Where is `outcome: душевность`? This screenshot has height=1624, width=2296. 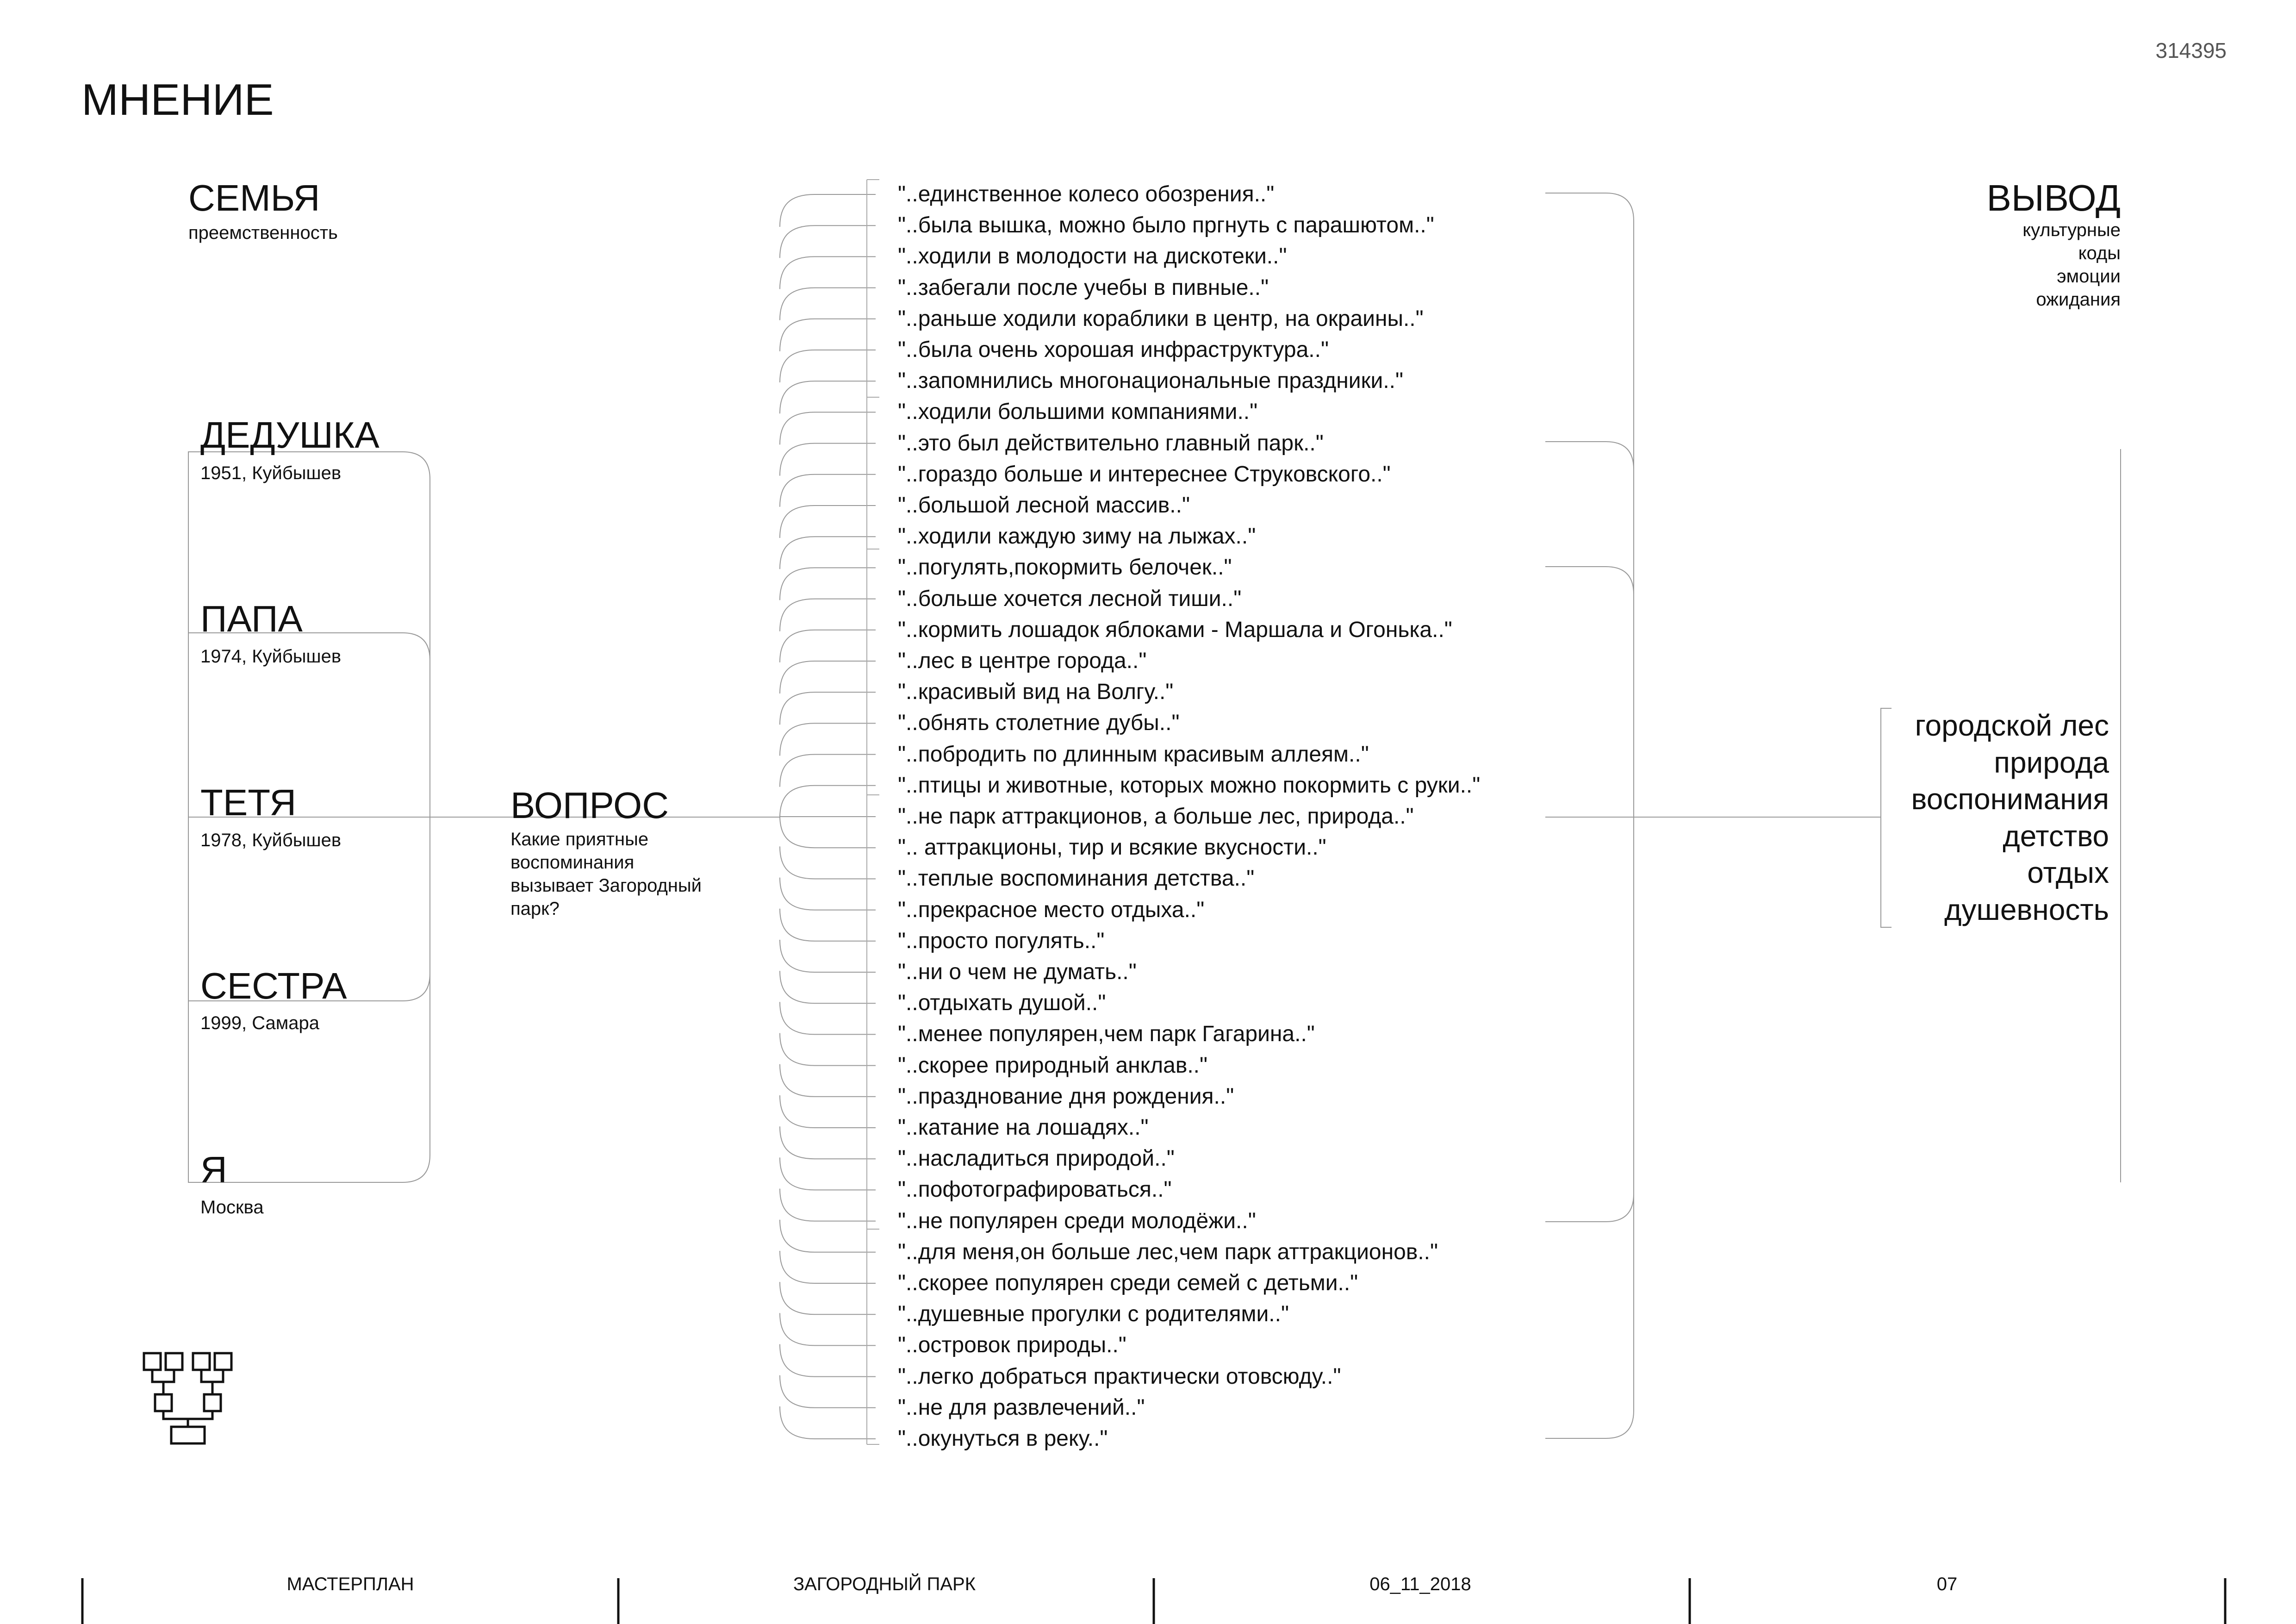 outcome: душевность is located at coordinates (2026, 909).